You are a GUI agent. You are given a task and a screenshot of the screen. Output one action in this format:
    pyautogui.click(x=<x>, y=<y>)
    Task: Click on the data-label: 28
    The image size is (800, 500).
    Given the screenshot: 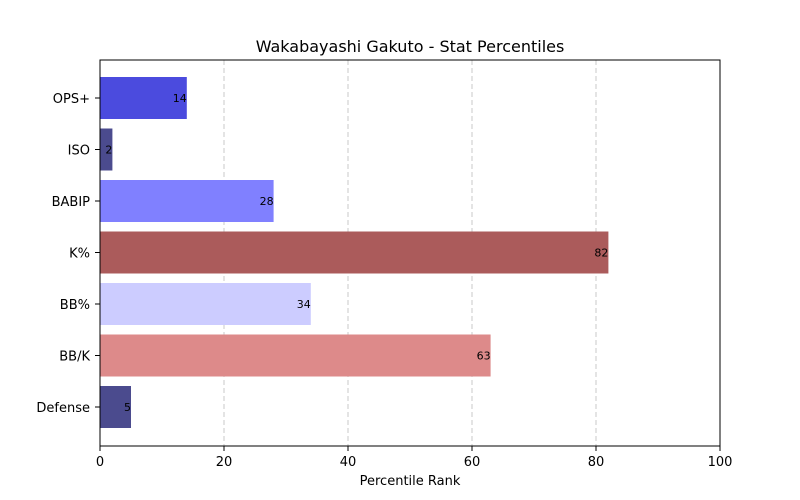 What is the action you would take?
    pyautogui.click(x=267, y=201)
    